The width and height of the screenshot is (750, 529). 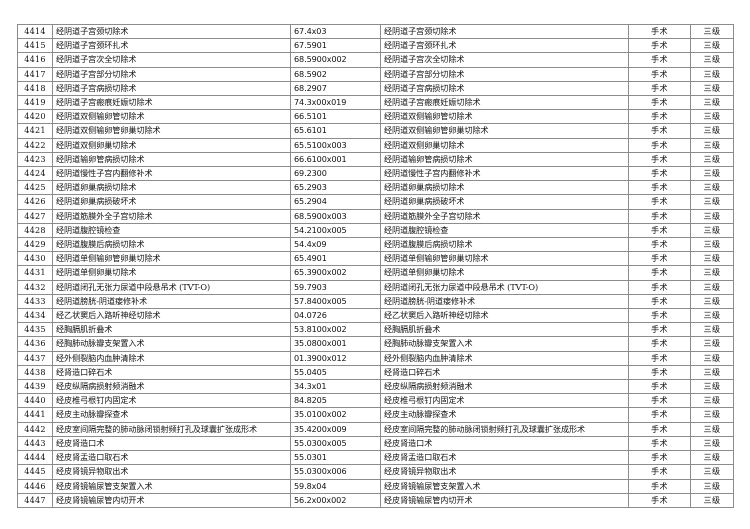 What do you see at coordinates (171, 443) in the screenshot?
I see `procedure-name: 经皮肾造口术` at bounding box center [171, 443].